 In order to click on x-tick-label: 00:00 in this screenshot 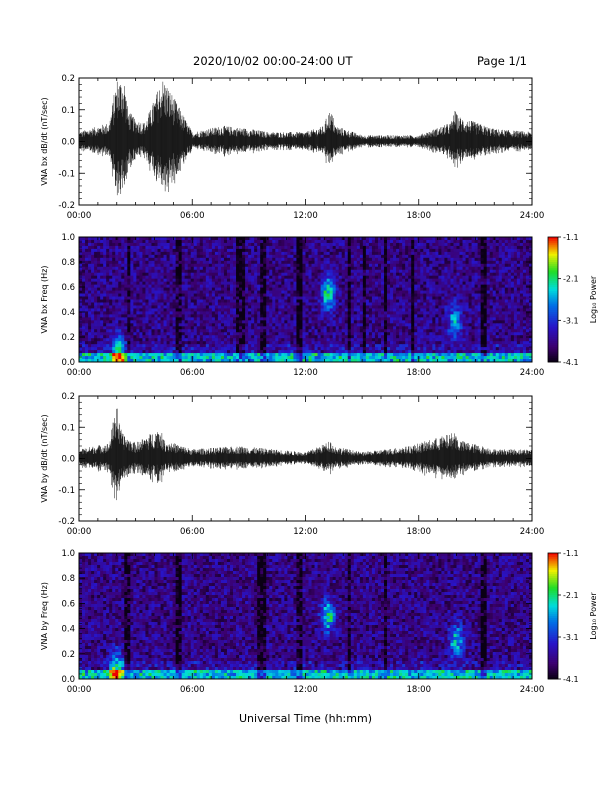, I will do `click(79, 216)`.